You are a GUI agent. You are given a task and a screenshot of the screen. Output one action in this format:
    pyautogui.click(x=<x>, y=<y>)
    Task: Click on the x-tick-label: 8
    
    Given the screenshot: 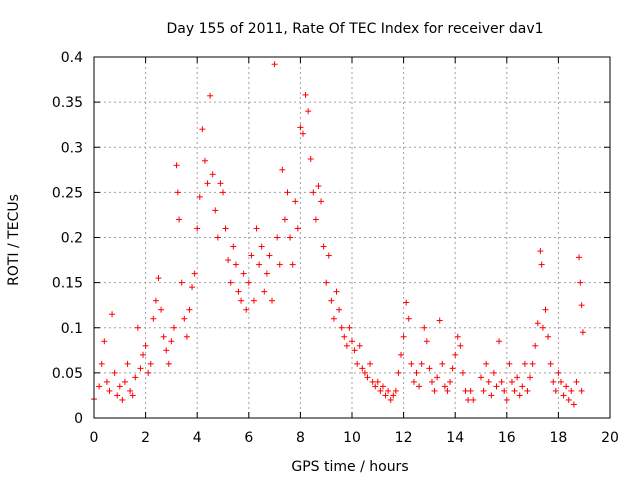 What is the action you would take?
    pyautogui.click(x=300, y=438)
    